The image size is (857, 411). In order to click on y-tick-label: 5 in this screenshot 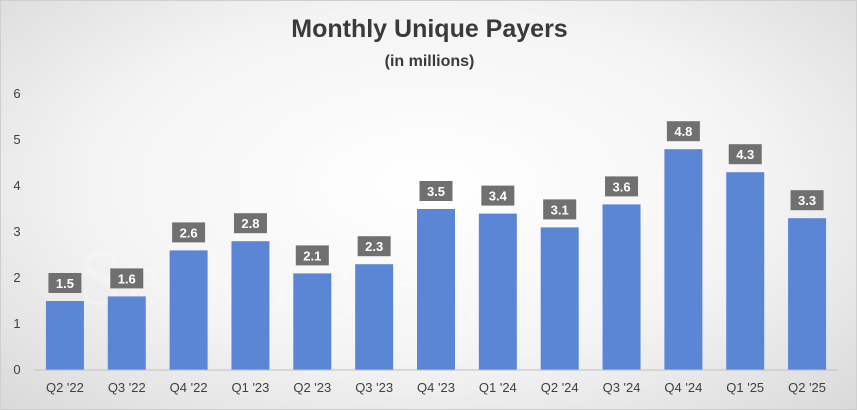, I will do `click(16, 139)`.